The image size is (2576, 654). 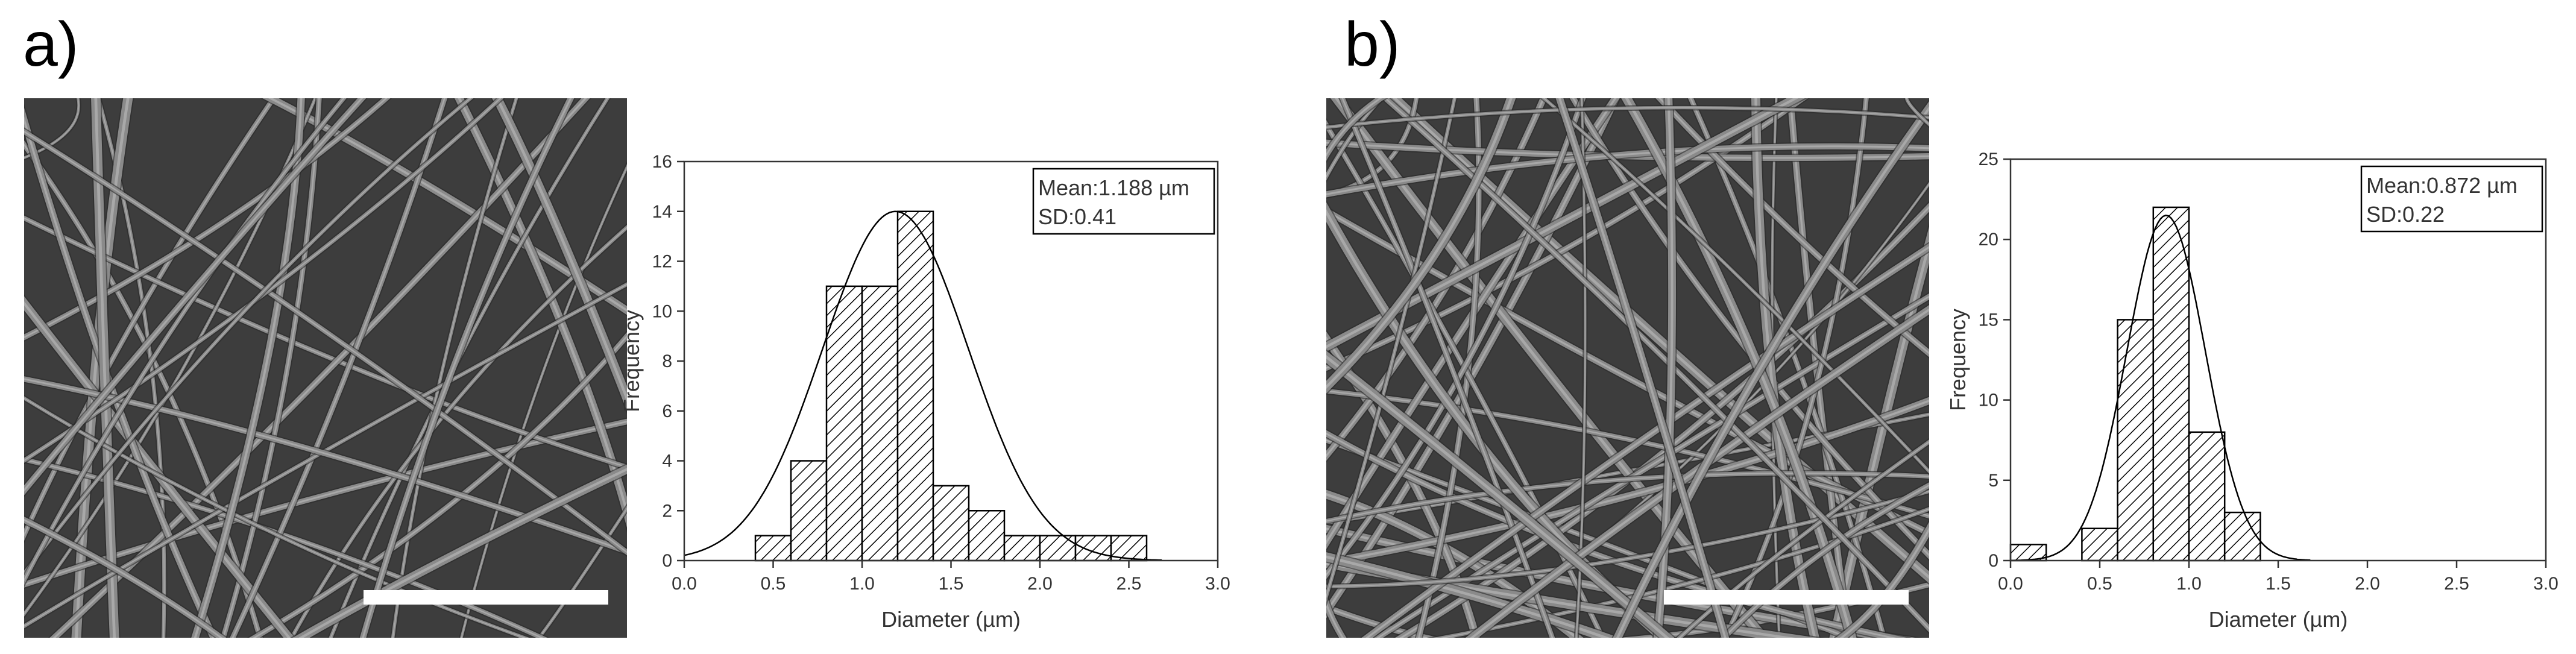 I want to click on y-tick-label: 6, so click(x=667, y=411).